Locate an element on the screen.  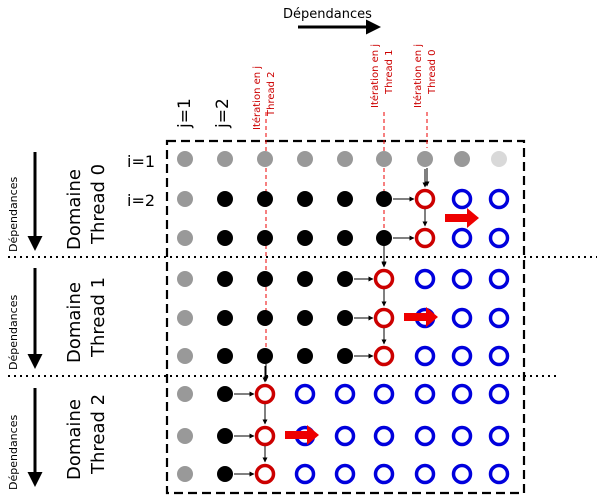
domain-label-thread-2: Domaine Thread 2 is located at coordinates (86, 437).